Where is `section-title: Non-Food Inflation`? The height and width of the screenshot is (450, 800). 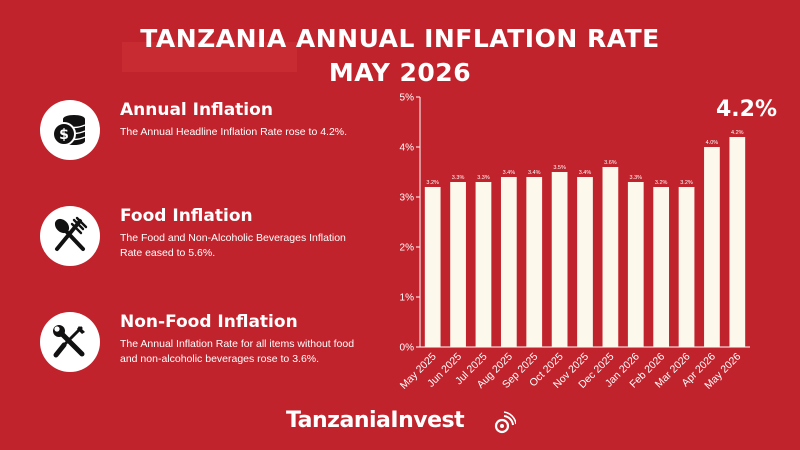
section-title: Non-Food Inflation is located at coordinates (209, 322).